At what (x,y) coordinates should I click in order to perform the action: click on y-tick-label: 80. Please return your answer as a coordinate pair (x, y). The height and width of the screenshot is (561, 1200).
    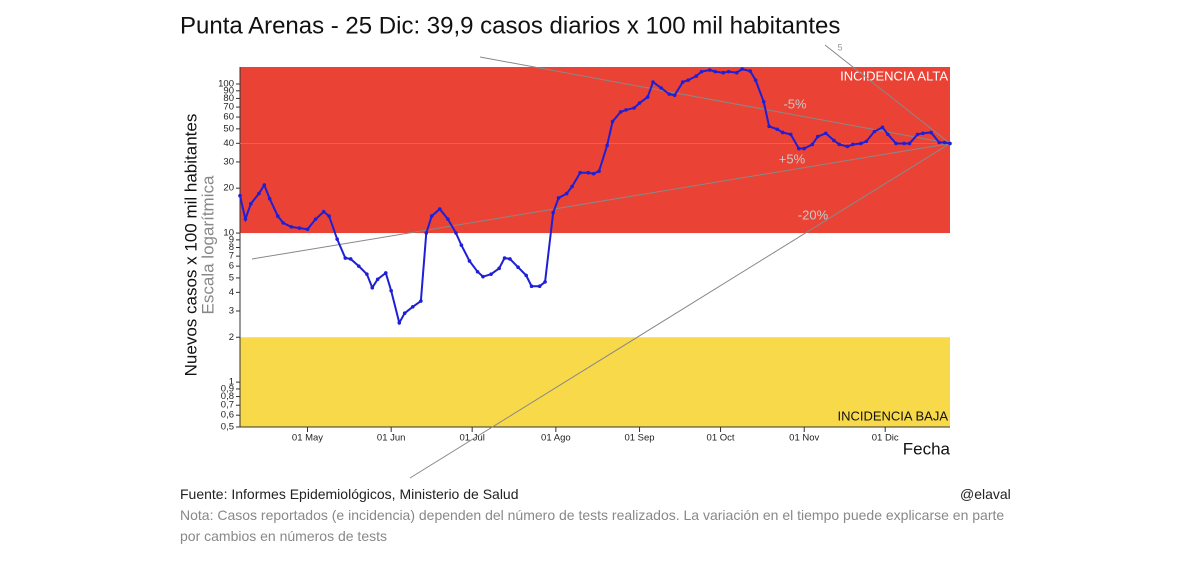
    Looking at the image, I should click on (228, 98).